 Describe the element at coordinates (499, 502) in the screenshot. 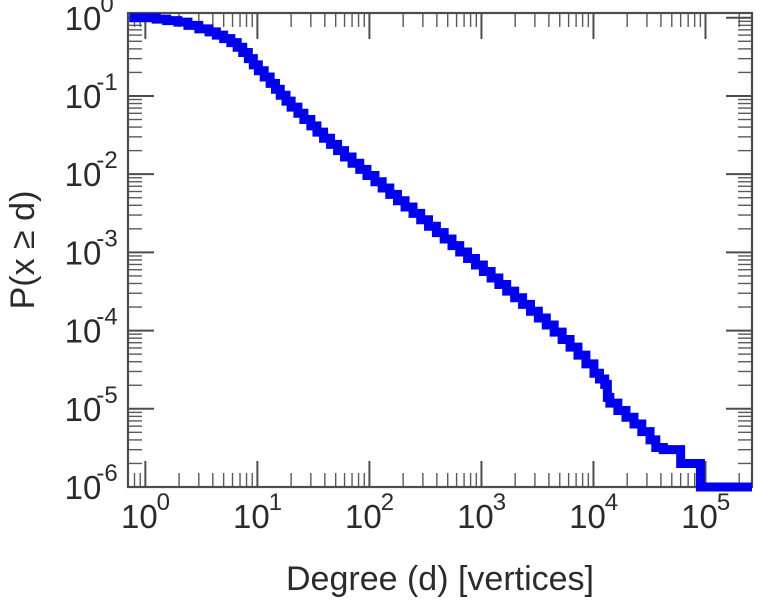

I see `x-tick-exponent: 3` at that location.